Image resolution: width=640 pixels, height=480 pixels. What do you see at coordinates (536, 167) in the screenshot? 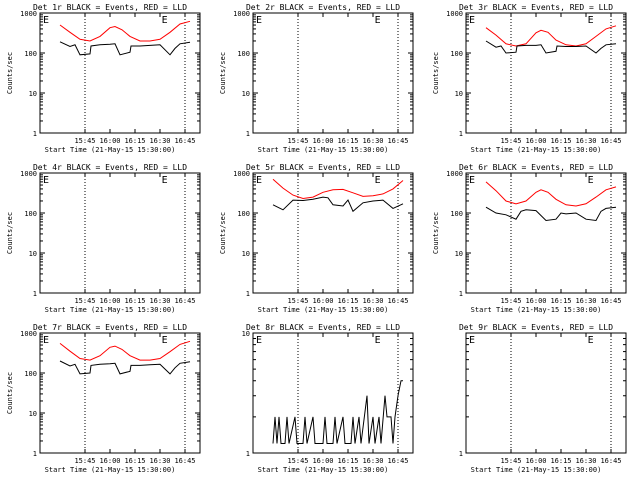
I see `panel-title: Det 6r BLACK = Events, RED = LLD` at bounding box center [536, 167].